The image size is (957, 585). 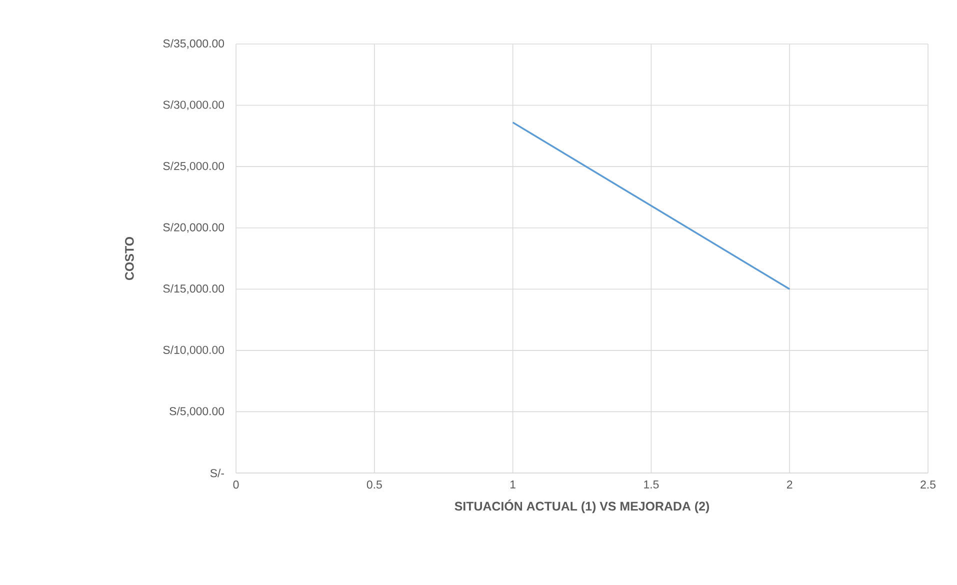 What do you see at coordinates (193, 227) in the screenshot?
I see `y-tick-label: S/20,000.00` at bounding box center [193, 227].